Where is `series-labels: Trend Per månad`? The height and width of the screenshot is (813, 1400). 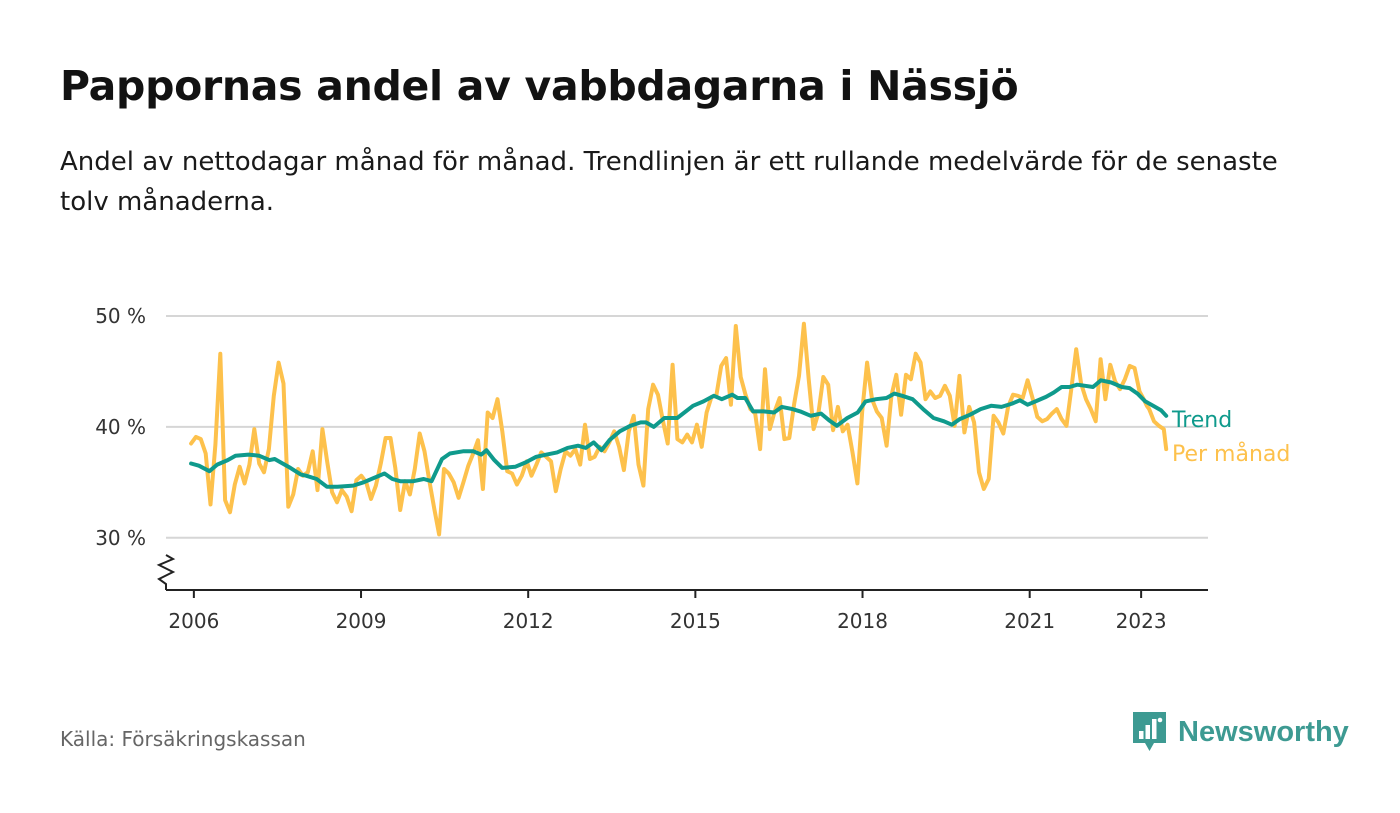 series-labels: Trend Per månad is located at coordinates (1230, 437).